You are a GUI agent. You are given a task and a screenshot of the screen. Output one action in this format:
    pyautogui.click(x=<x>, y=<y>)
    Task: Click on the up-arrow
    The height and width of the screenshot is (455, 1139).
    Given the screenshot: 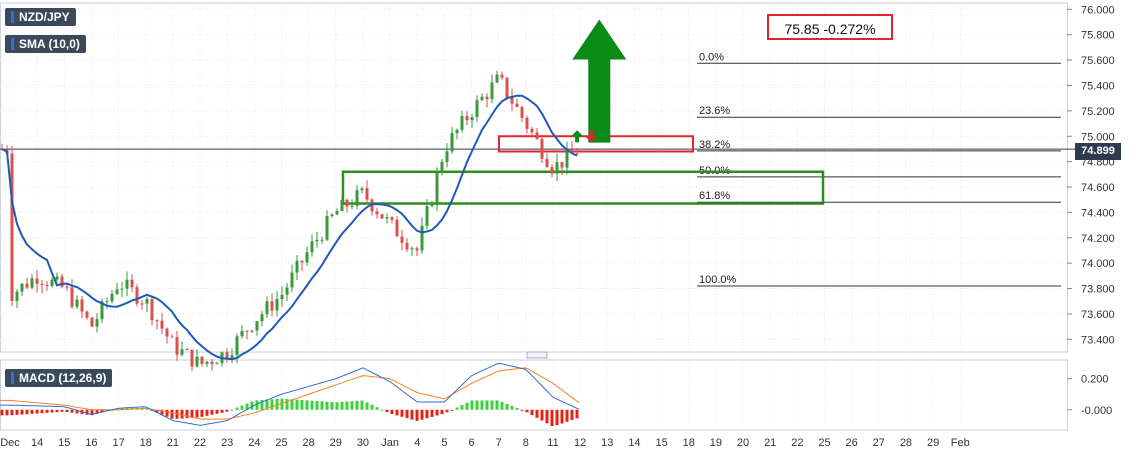 What is the action you would take?
    pyautogui.click(x=599, y=81)
    